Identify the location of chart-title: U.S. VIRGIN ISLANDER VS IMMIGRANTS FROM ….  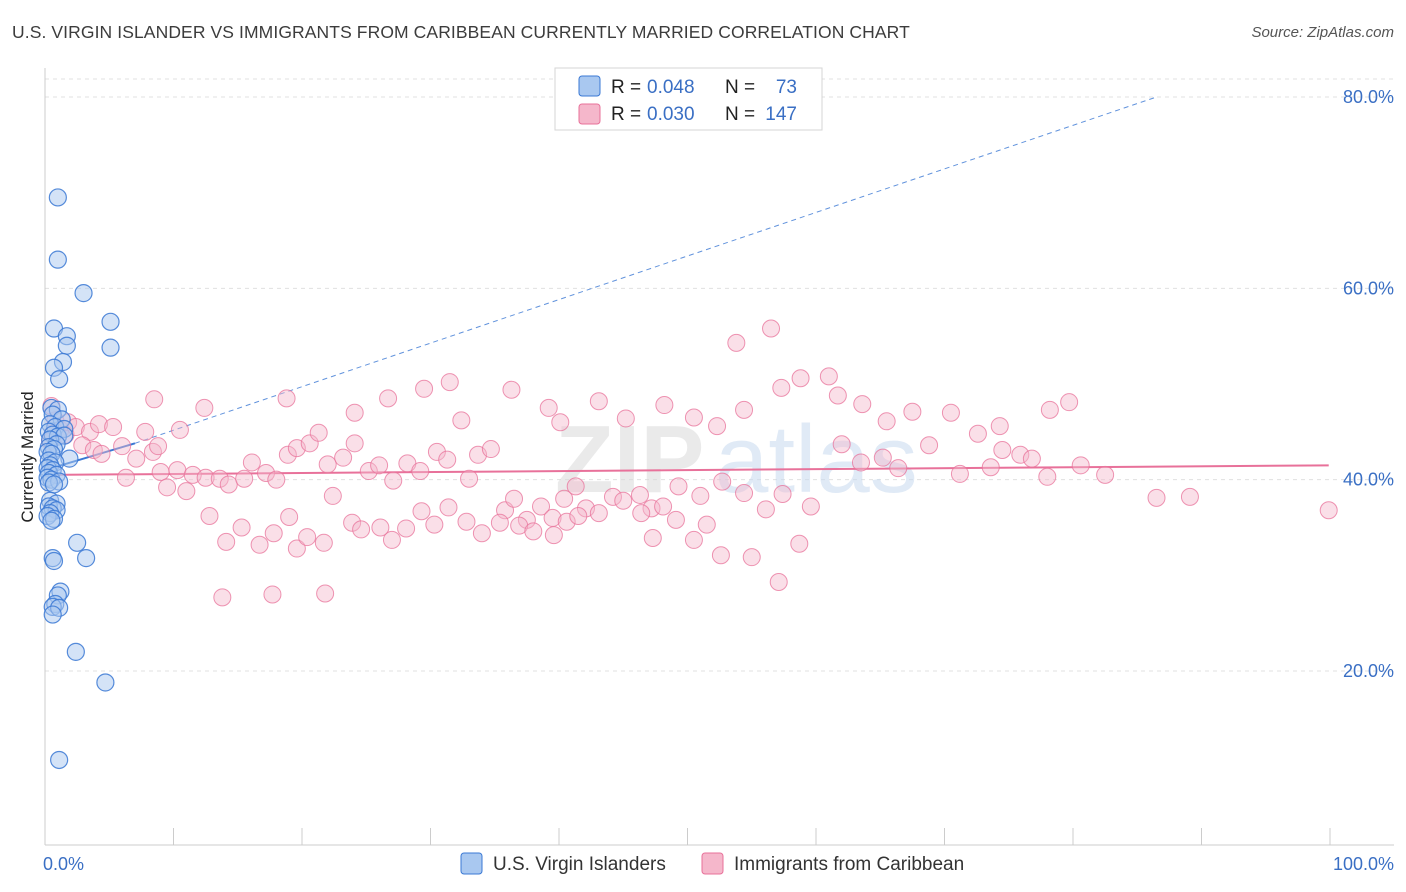
(461, 32).